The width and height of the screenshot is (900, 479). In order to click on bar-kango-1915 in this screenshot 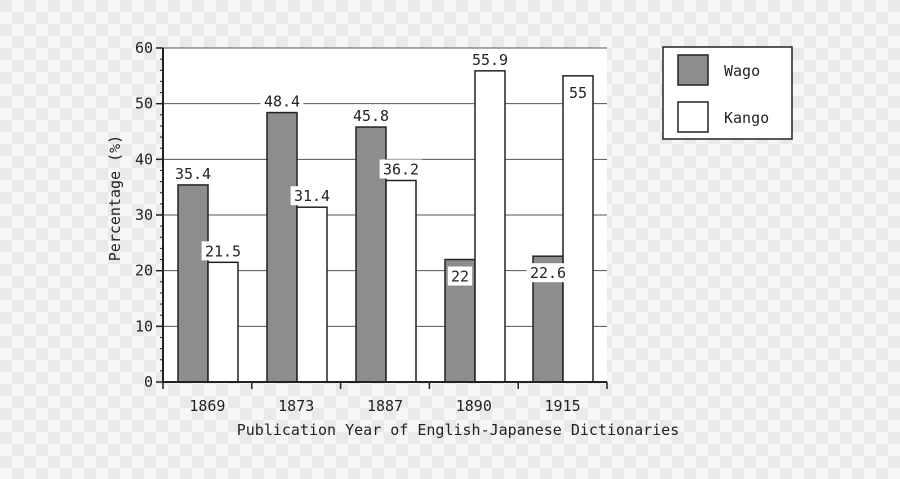, I will do `click(578, 229)`.